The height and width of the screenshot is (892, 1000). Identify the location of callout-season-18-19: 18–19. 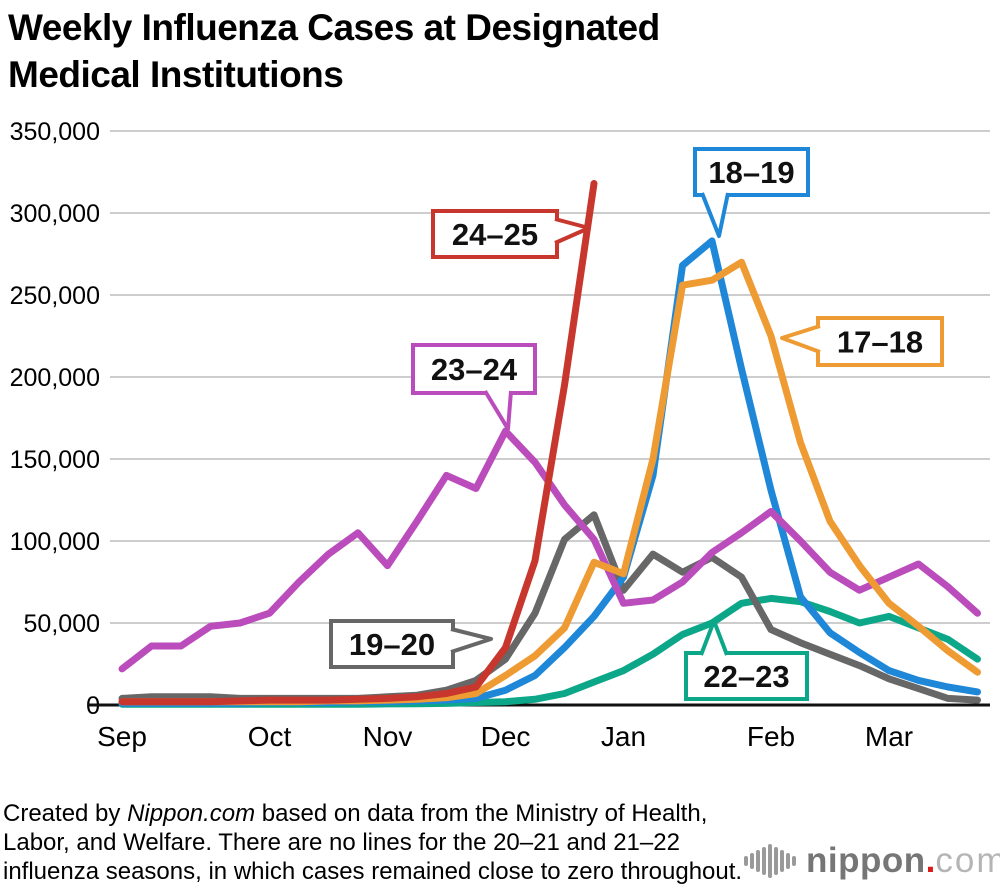
(751, 192).